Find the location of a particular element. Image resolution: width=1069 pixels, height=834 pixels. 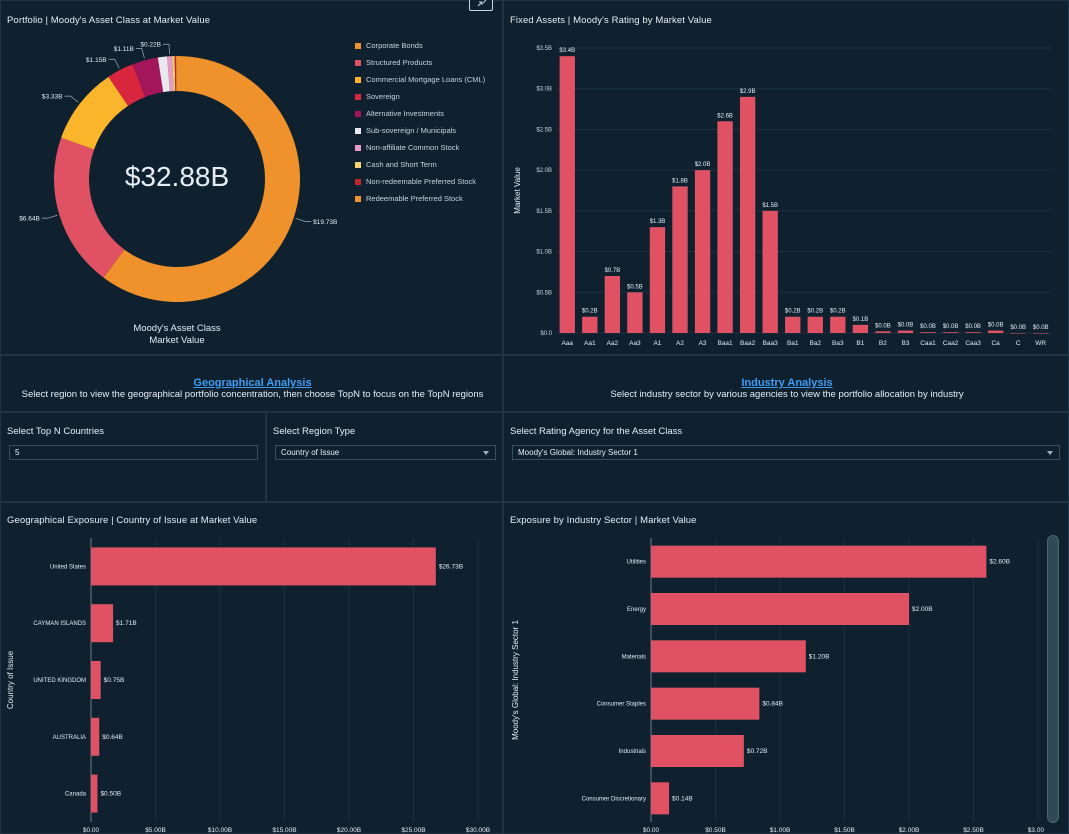

legend-label: Sovereign is located at coordinates (383, 96).